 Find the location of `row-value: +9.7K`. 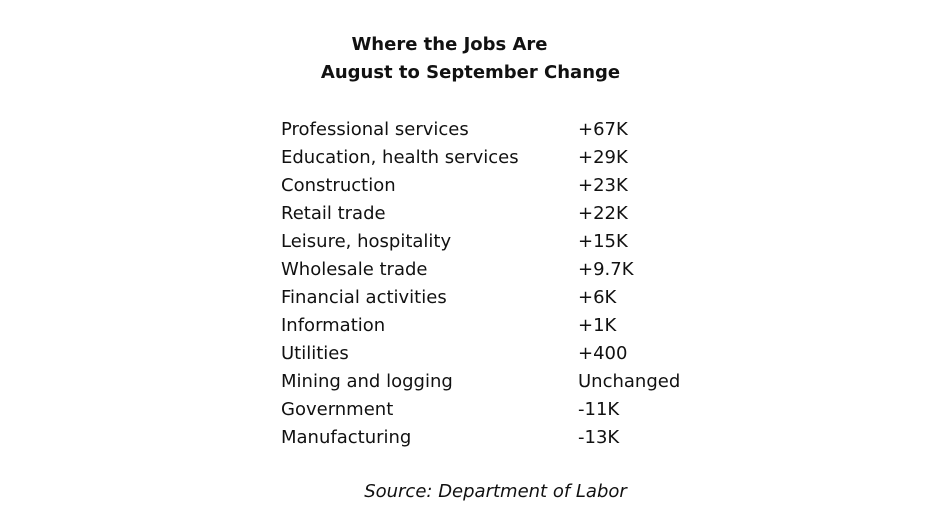

row-value: +9.7K is located at coordinates (606, 269).